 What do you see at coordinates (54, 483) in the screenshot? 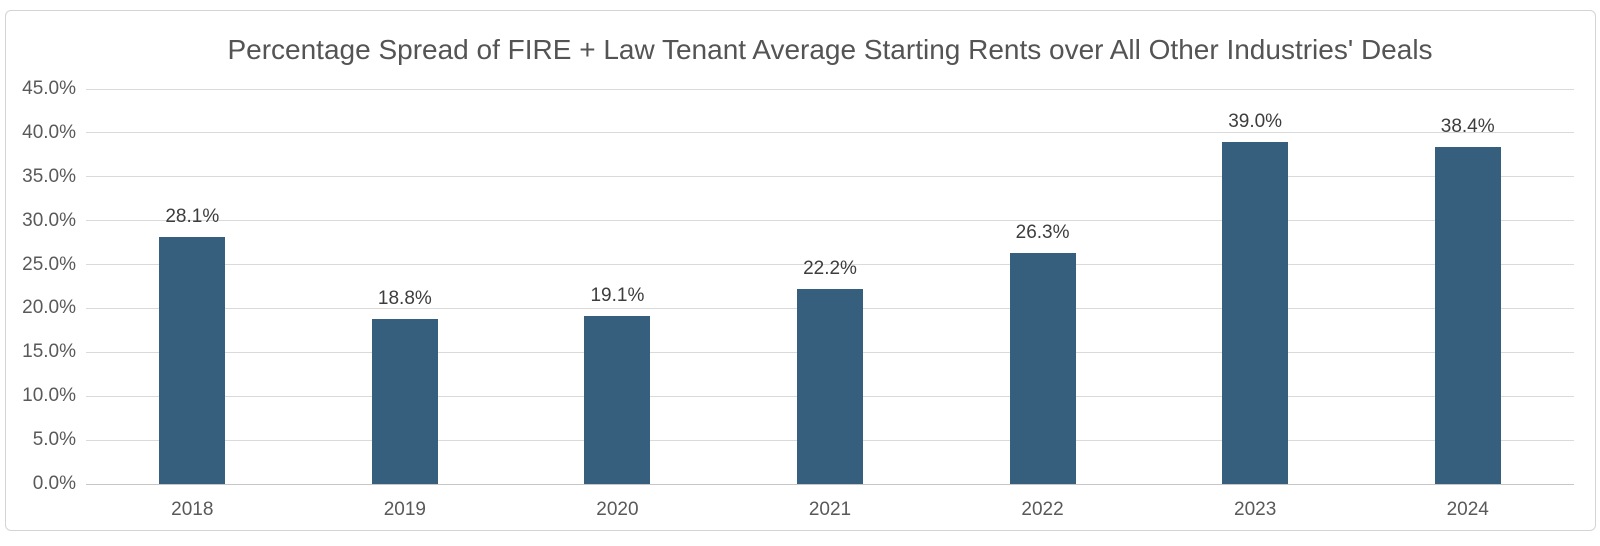
I see `y-tick-label: 0.0%` at bounding box center [54, 483].